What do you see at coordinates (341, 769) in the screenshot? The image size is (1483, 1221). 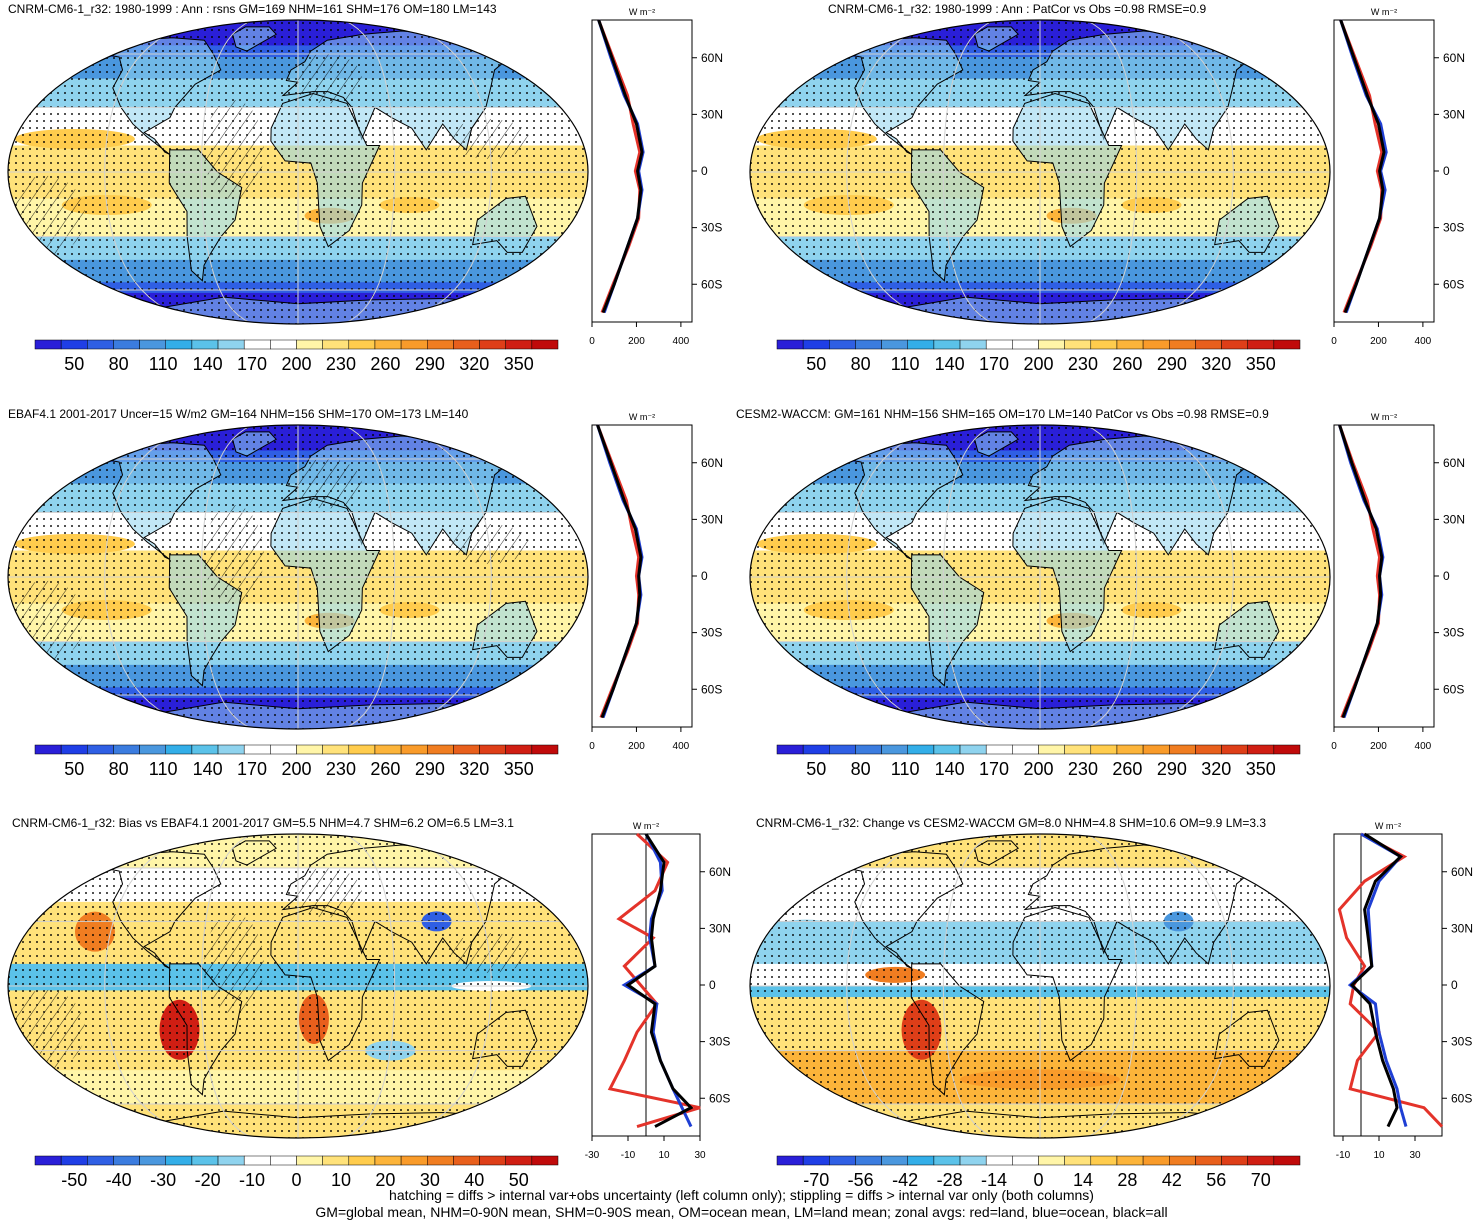 I see `colorbar-tick-label: 230` at bounding box center [341, 769].